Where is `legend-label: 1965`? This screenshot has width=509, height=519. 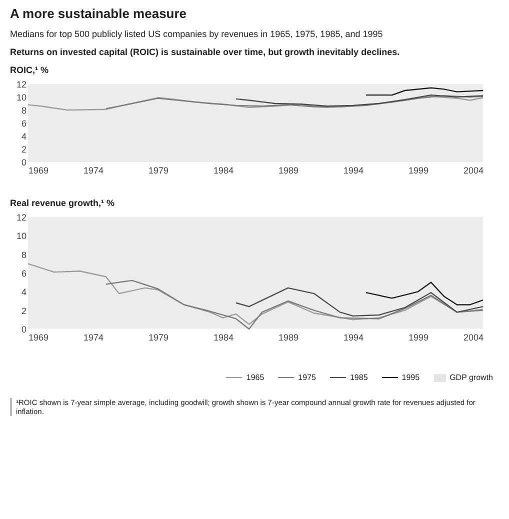 legend-label: 1965 is located at coordinates (254, 377).